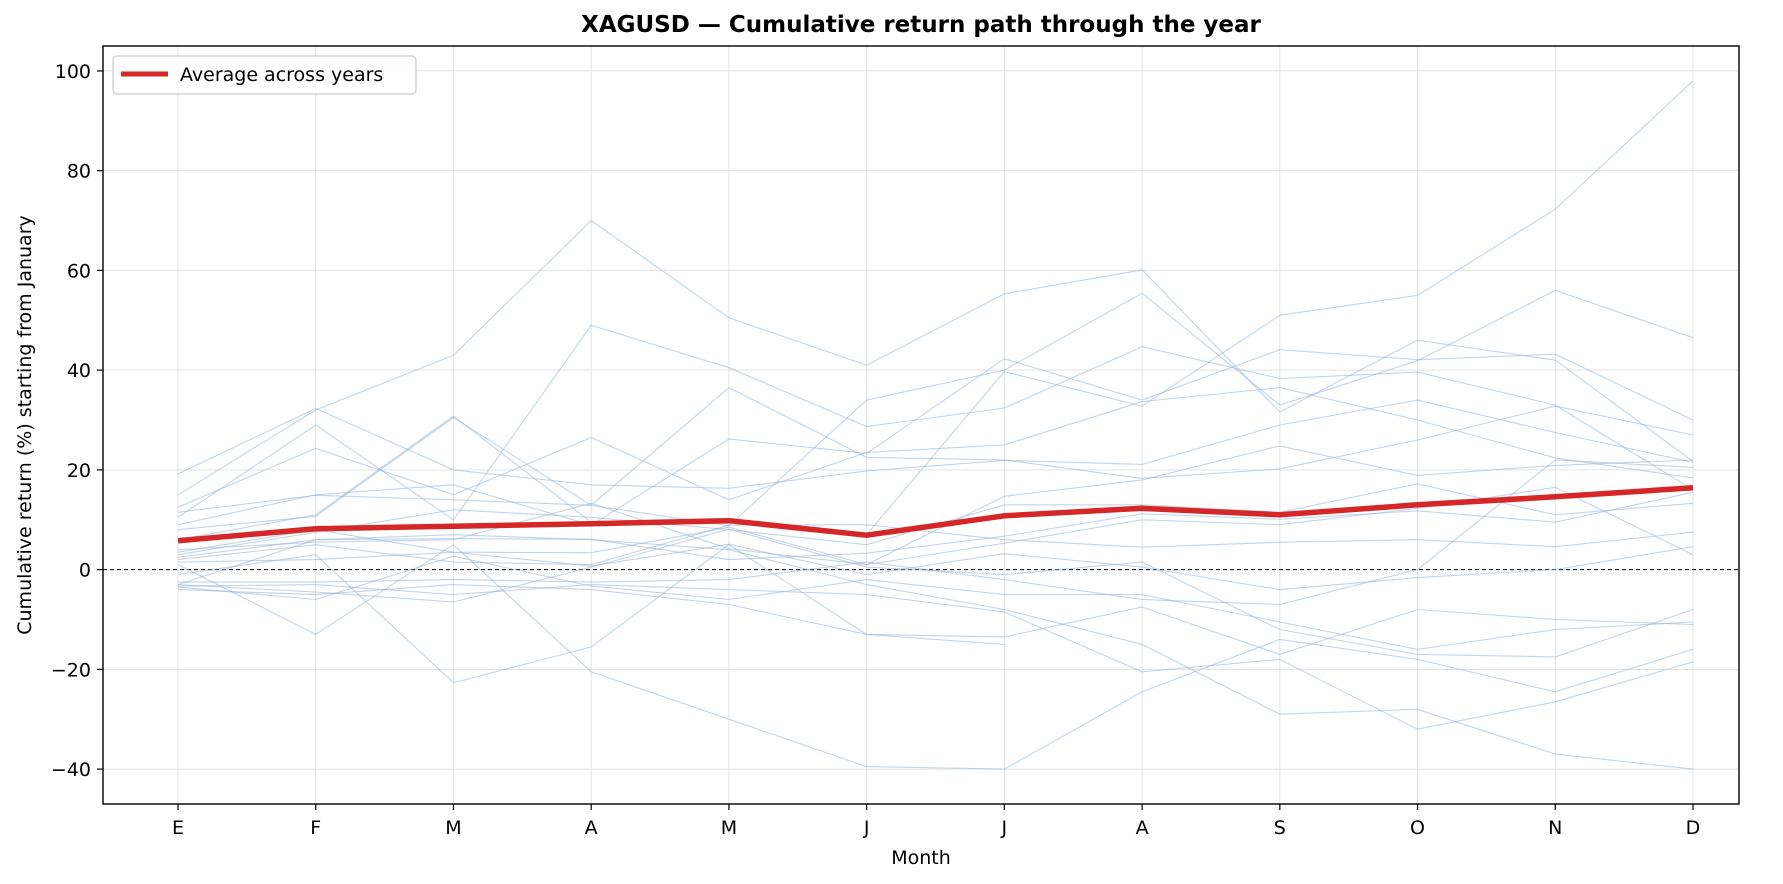 This screenshot has width=1783, height=884. I want to click on x-tick-label: F, so click(315, 828).